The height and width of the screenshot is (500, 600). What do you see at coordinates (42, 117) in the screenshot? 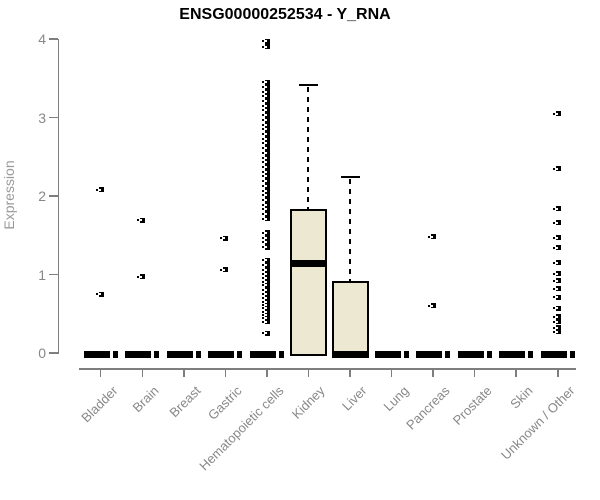
I see `y-tick-label: 3` at bounding box center [42, 117].